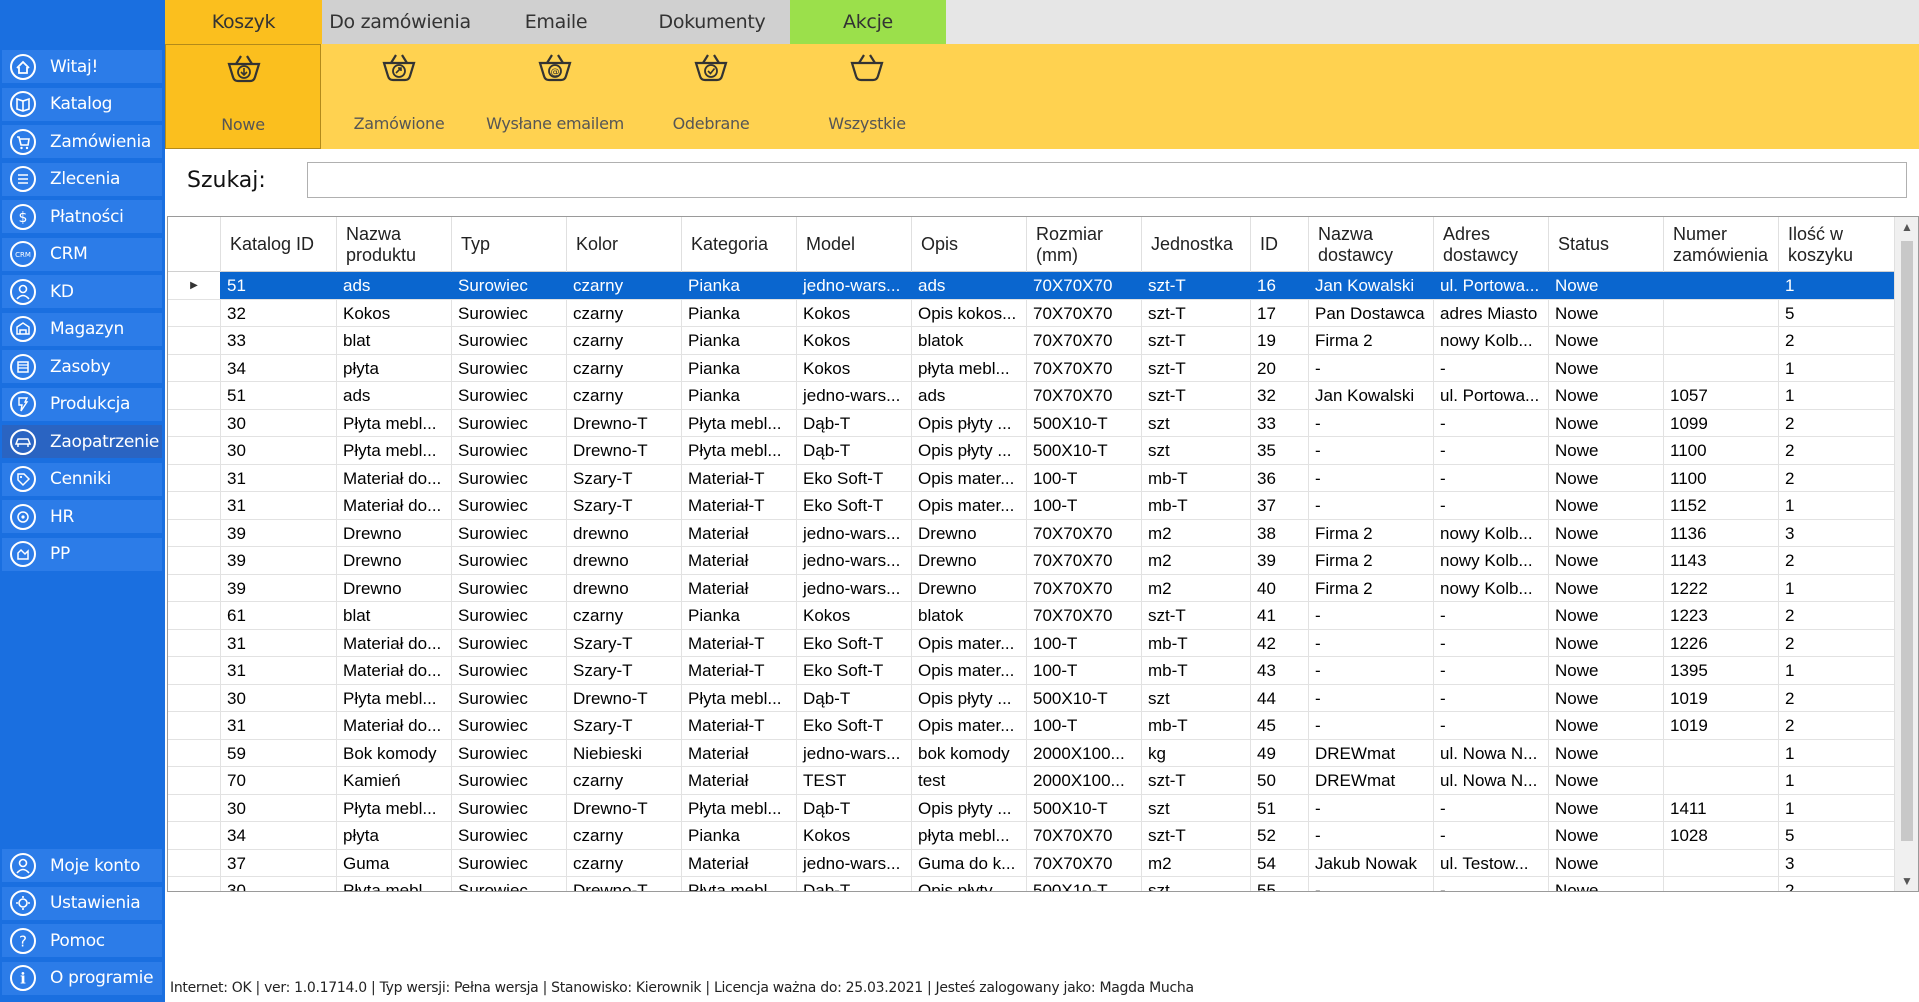 This screenshot has height=1002, width=1919. What do you see at coordinates (867, 96) in the screenshot?
I see `filter-wszystkie-button: Wszystkie` at bounding box center [867, 96].